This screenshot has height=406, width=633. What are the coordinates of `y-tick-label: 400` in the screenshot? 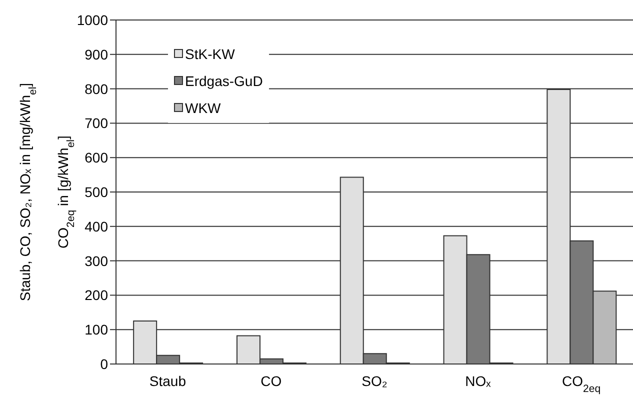 It's located at (96, 226).